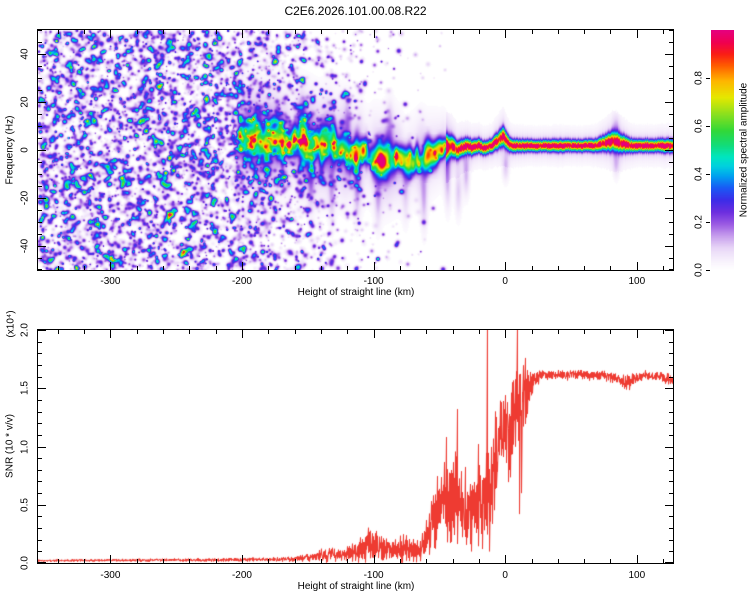 This screenshot has width=750, height=600. Describe the element at coordinates (25, 198) in the screenshot. I see `y-tick-label: -20` at that location.